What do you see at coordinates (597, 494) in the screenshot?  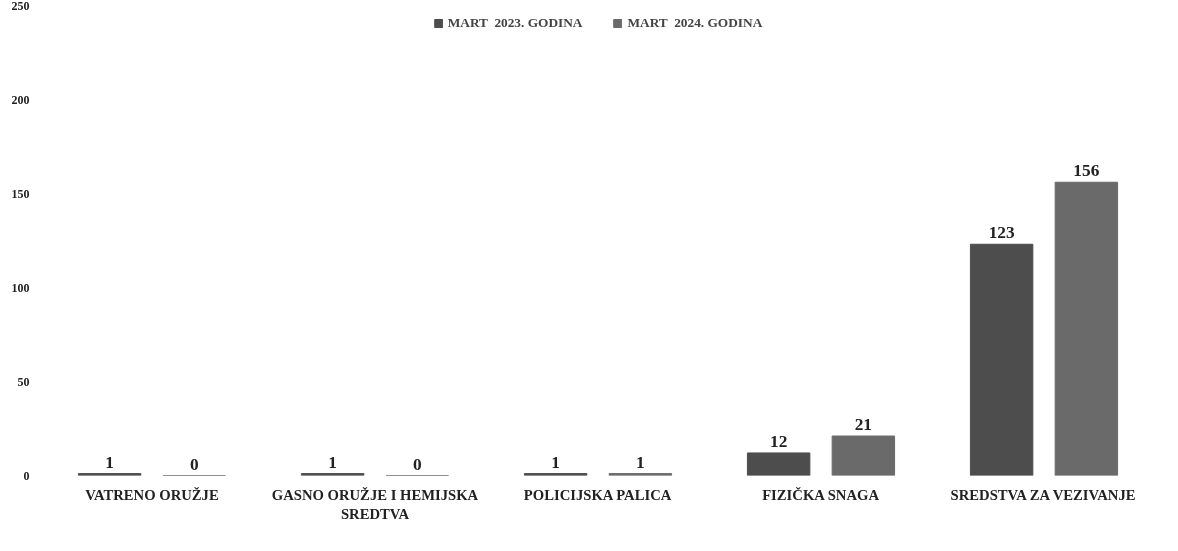 I see `x-tick-label: POLICIJSKA PALICA` at bounding box center [597, 494].